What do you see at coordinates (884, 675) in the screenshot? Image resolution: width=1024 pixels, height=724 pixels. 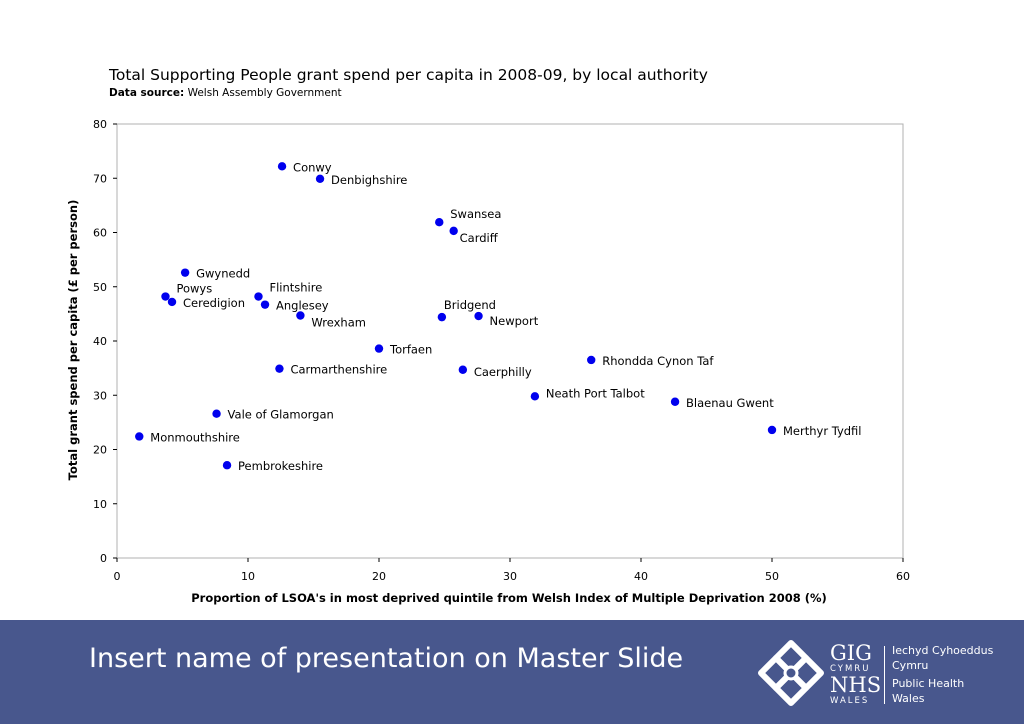 I see `logo-divider` at bounding box center [884, 675].